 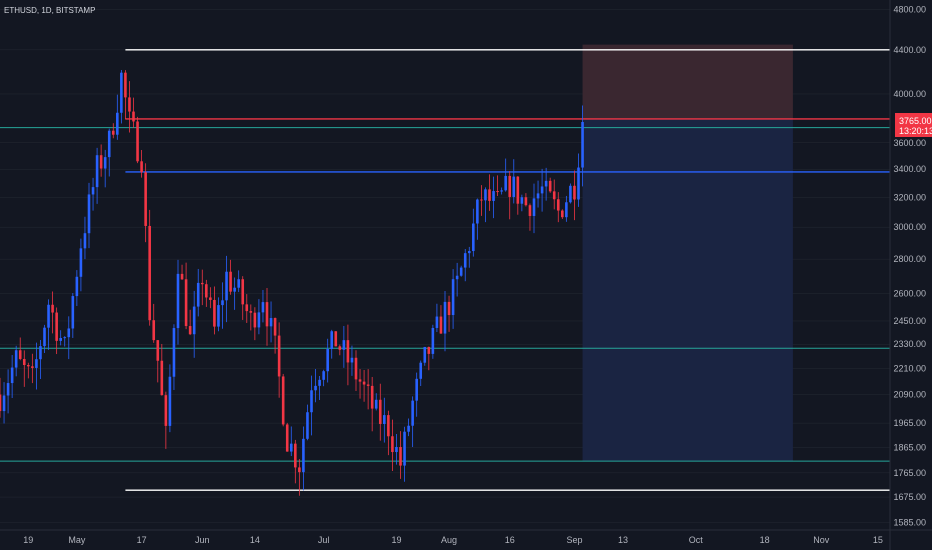 I want to click on take-profit-zone, so click(x=687, y=290).